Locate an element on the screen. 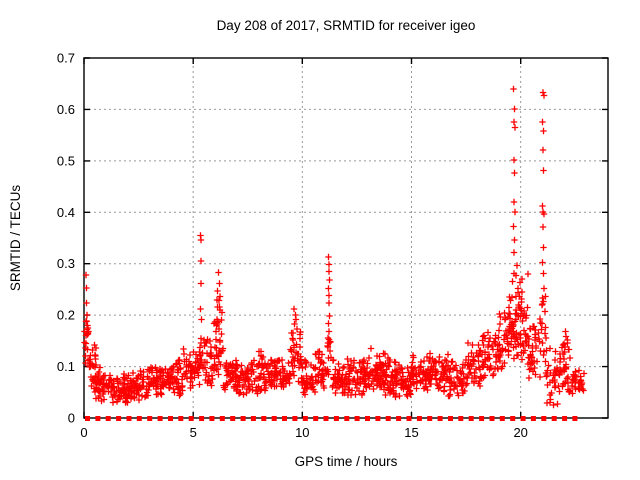 The image size is (640, 480). y-tick-label-6: 0.6 is located at coordinates (66, 109).